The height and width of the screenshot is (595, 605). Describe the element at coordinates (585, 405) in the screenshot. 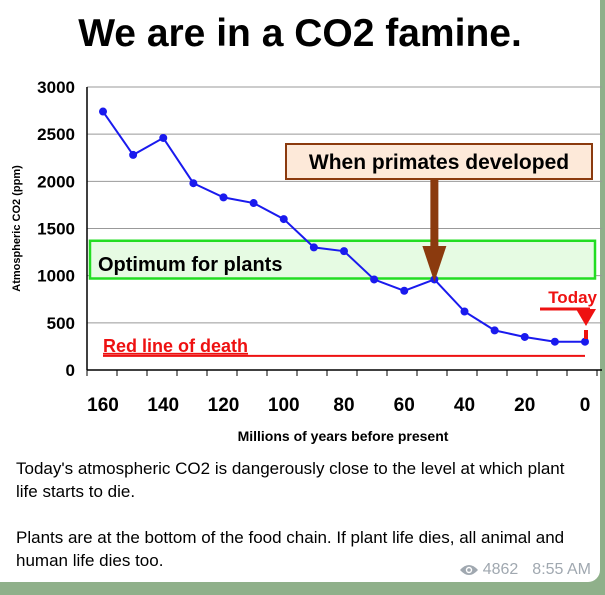

I see `x-tick-label: 0` at that location.